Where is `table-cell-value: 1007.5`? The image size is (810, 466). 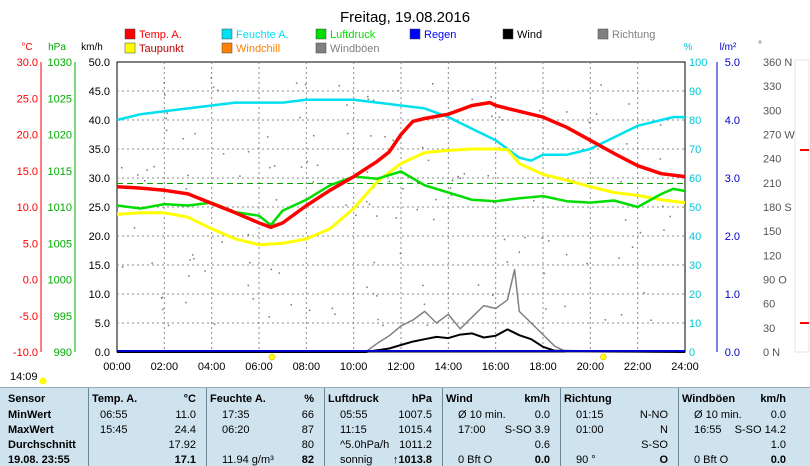 table-cell-value: 1007.5 is located at coordinates (415, 415).